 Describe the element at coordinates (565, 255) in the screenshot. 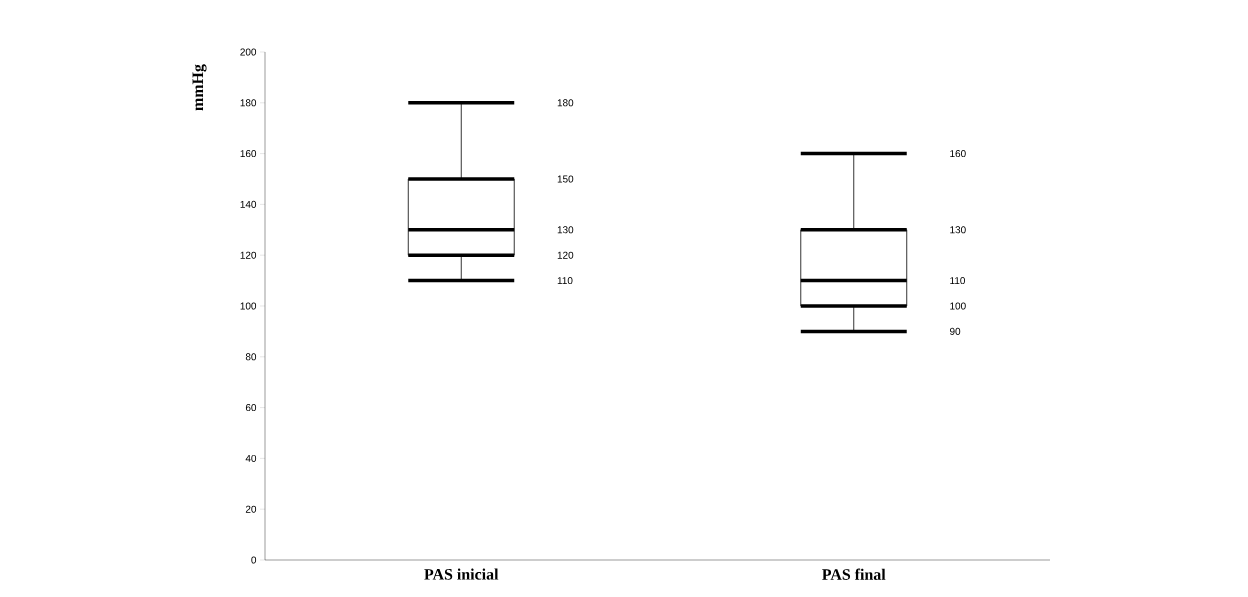

I see `annotation: 120` at that location.